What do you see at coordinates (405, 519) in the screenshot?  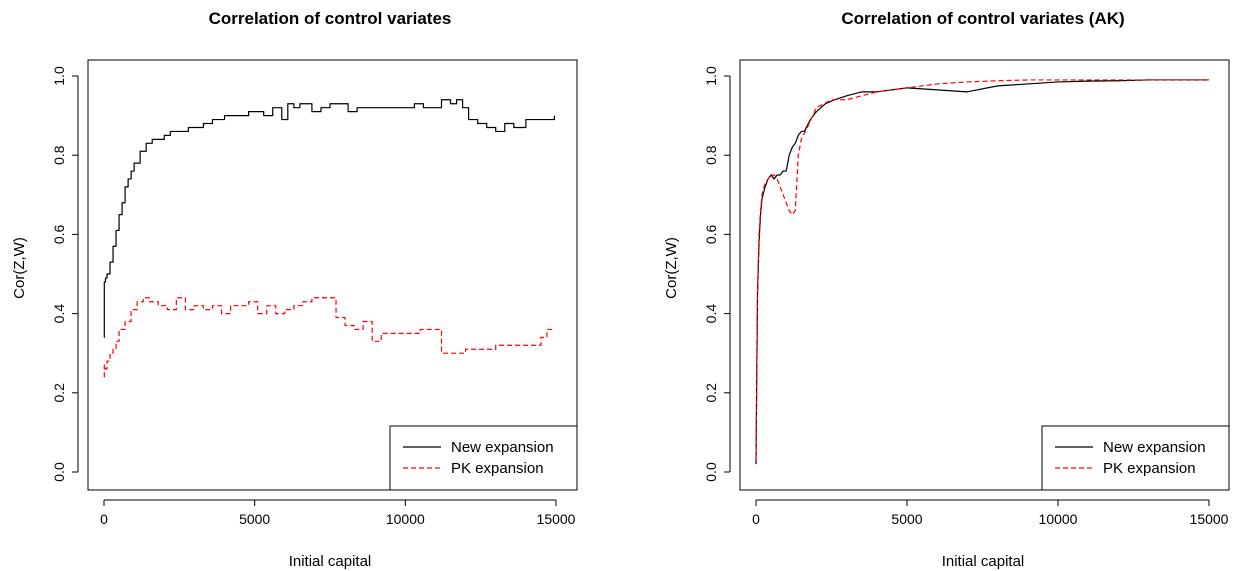 I see `chart-left-x-tick-label: 10000` at bounding box center [405, 519].